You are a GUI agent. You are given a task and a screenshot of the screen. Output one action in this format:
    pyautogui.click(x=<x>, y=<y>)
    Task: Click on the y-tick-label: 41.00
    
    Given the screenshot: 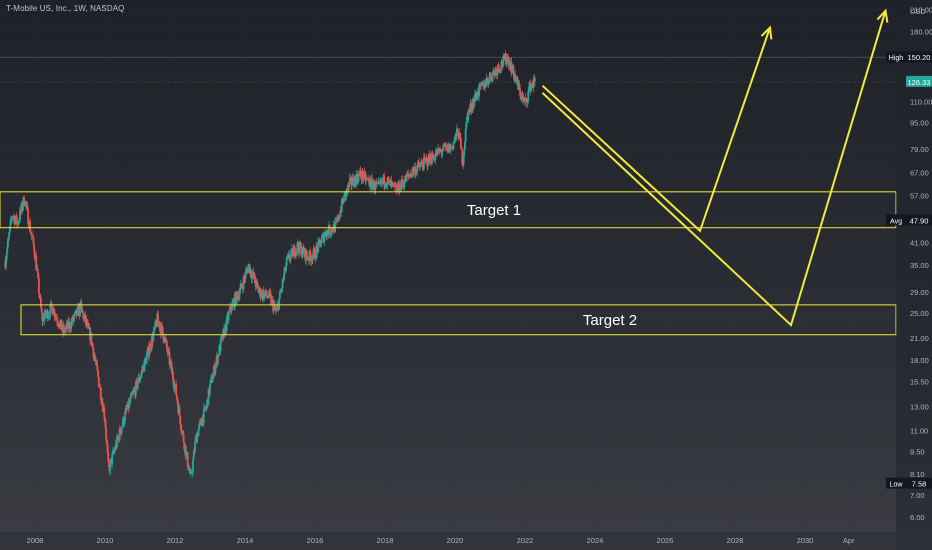 What is the action you would take?
    pyautogui.click(x=919, y=243)
    